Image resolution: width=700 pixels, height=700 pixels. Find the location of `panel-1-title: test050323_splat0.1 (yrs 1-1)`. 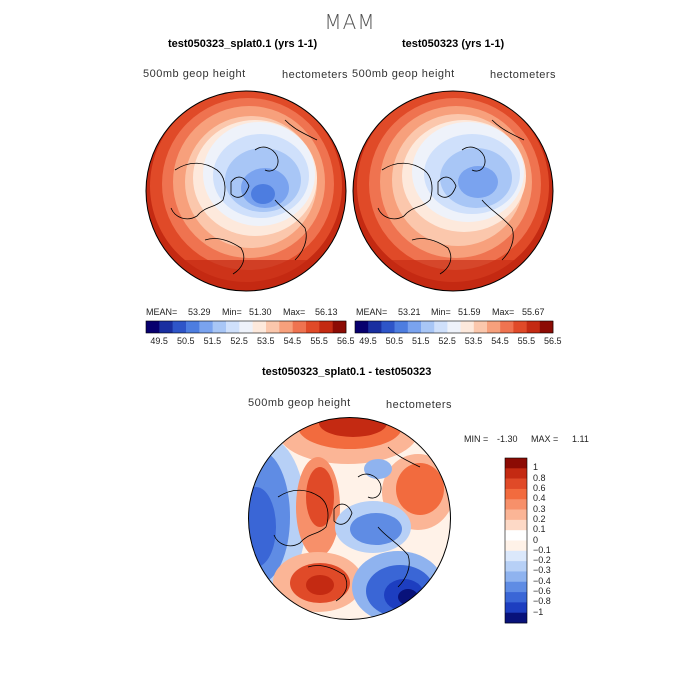

panel-1-title: test050323_splat0.1 (yrs 1-1) is located at coordinates (243, 44).